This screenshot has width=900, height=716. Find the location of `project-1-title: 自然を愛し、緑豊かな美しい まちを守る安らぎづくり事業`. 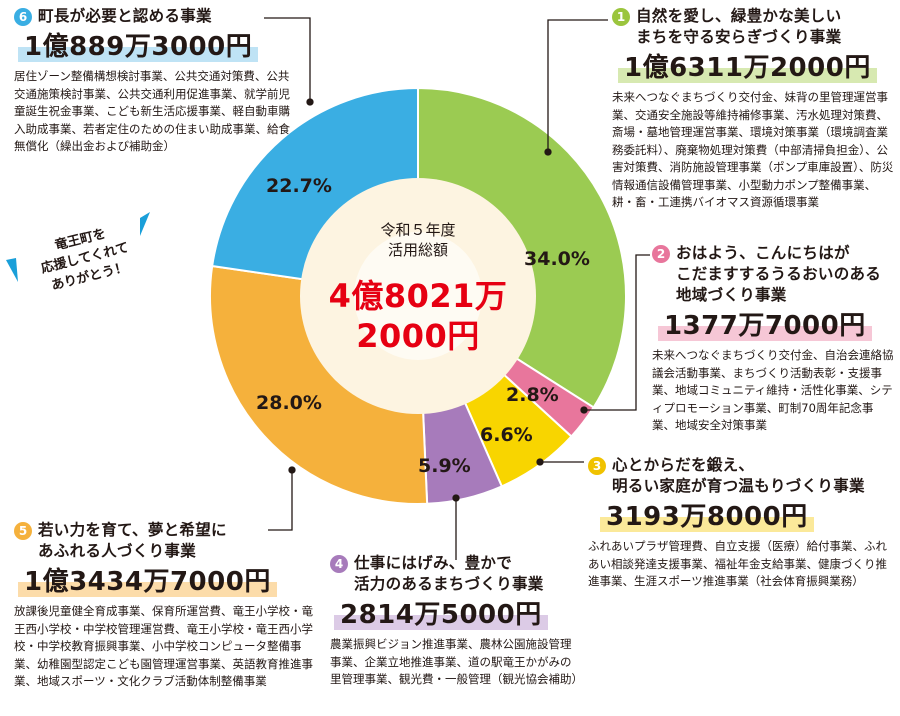

project-1-title: 自然を愛し、緑豊かな美しい まちを守る安らぎづくり事業 is located at coordinates (739, 26).